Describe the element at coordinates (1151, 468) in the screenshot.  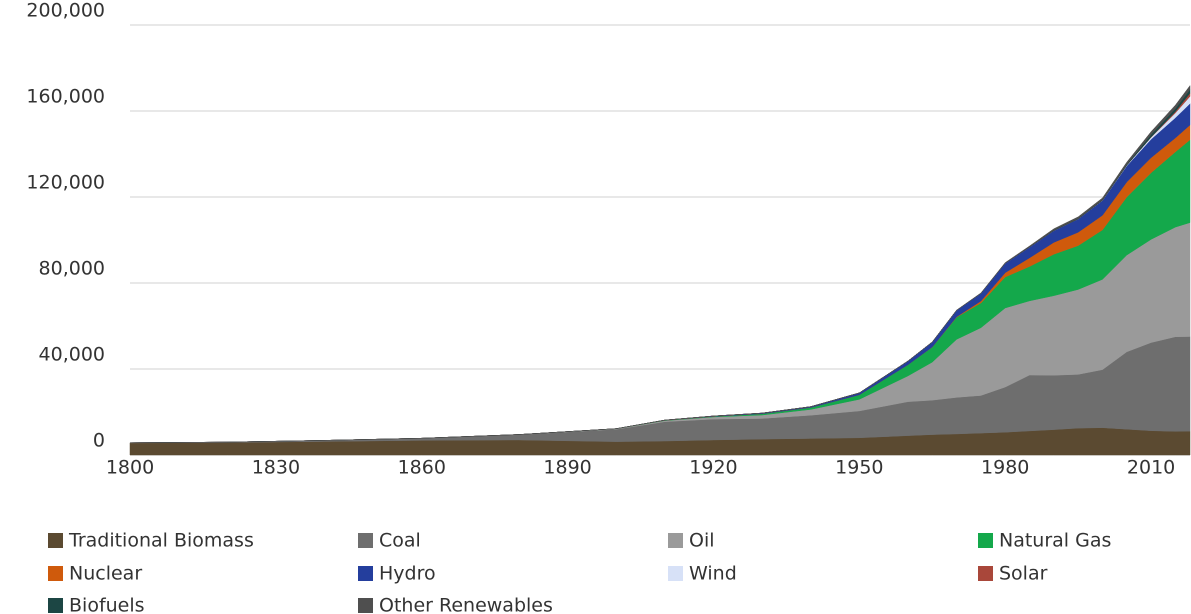
I see `x-tick-label: 2010` at that location.